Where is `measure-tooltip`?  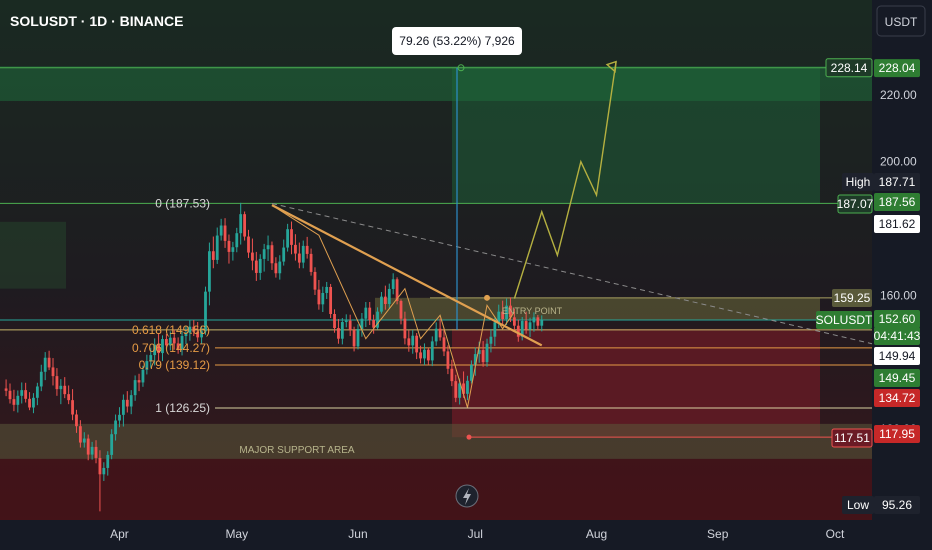 measure-tooltip is located at coordinates (457, 41).